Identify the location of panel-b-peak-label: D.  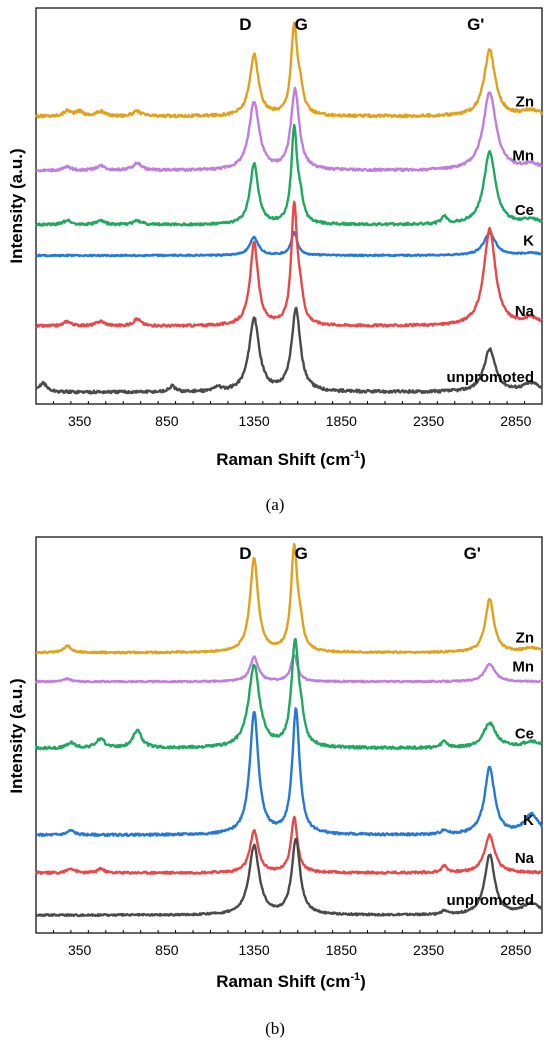
(245, 553).